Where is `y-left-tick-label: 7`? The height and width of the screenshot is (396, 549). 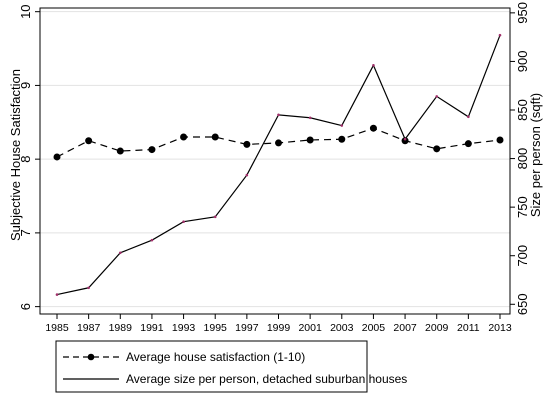
y-left-tick-label: 7 is located at coordinates (25, 232).